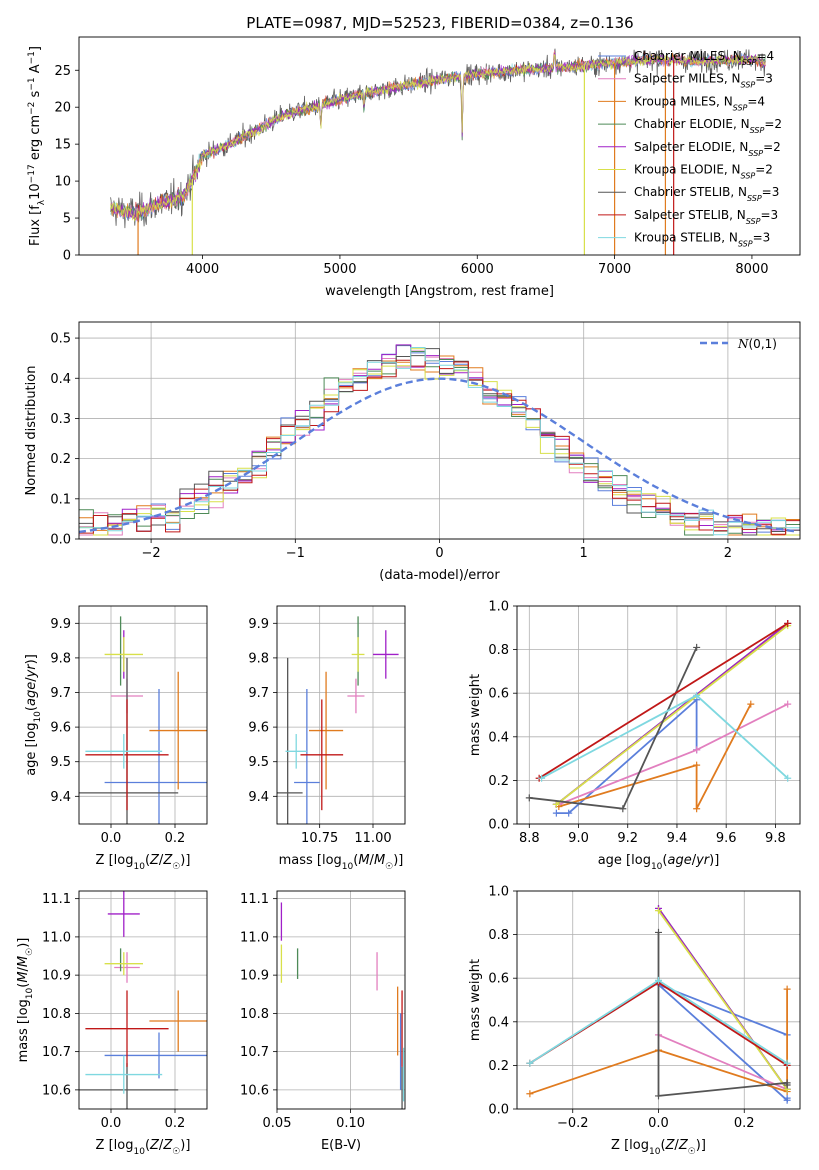 This screenshot has height=1170, width=819. Describe the element at coordinates (775, 838) in the screenshot. I see `x-tick-label: 9.8` at that location.